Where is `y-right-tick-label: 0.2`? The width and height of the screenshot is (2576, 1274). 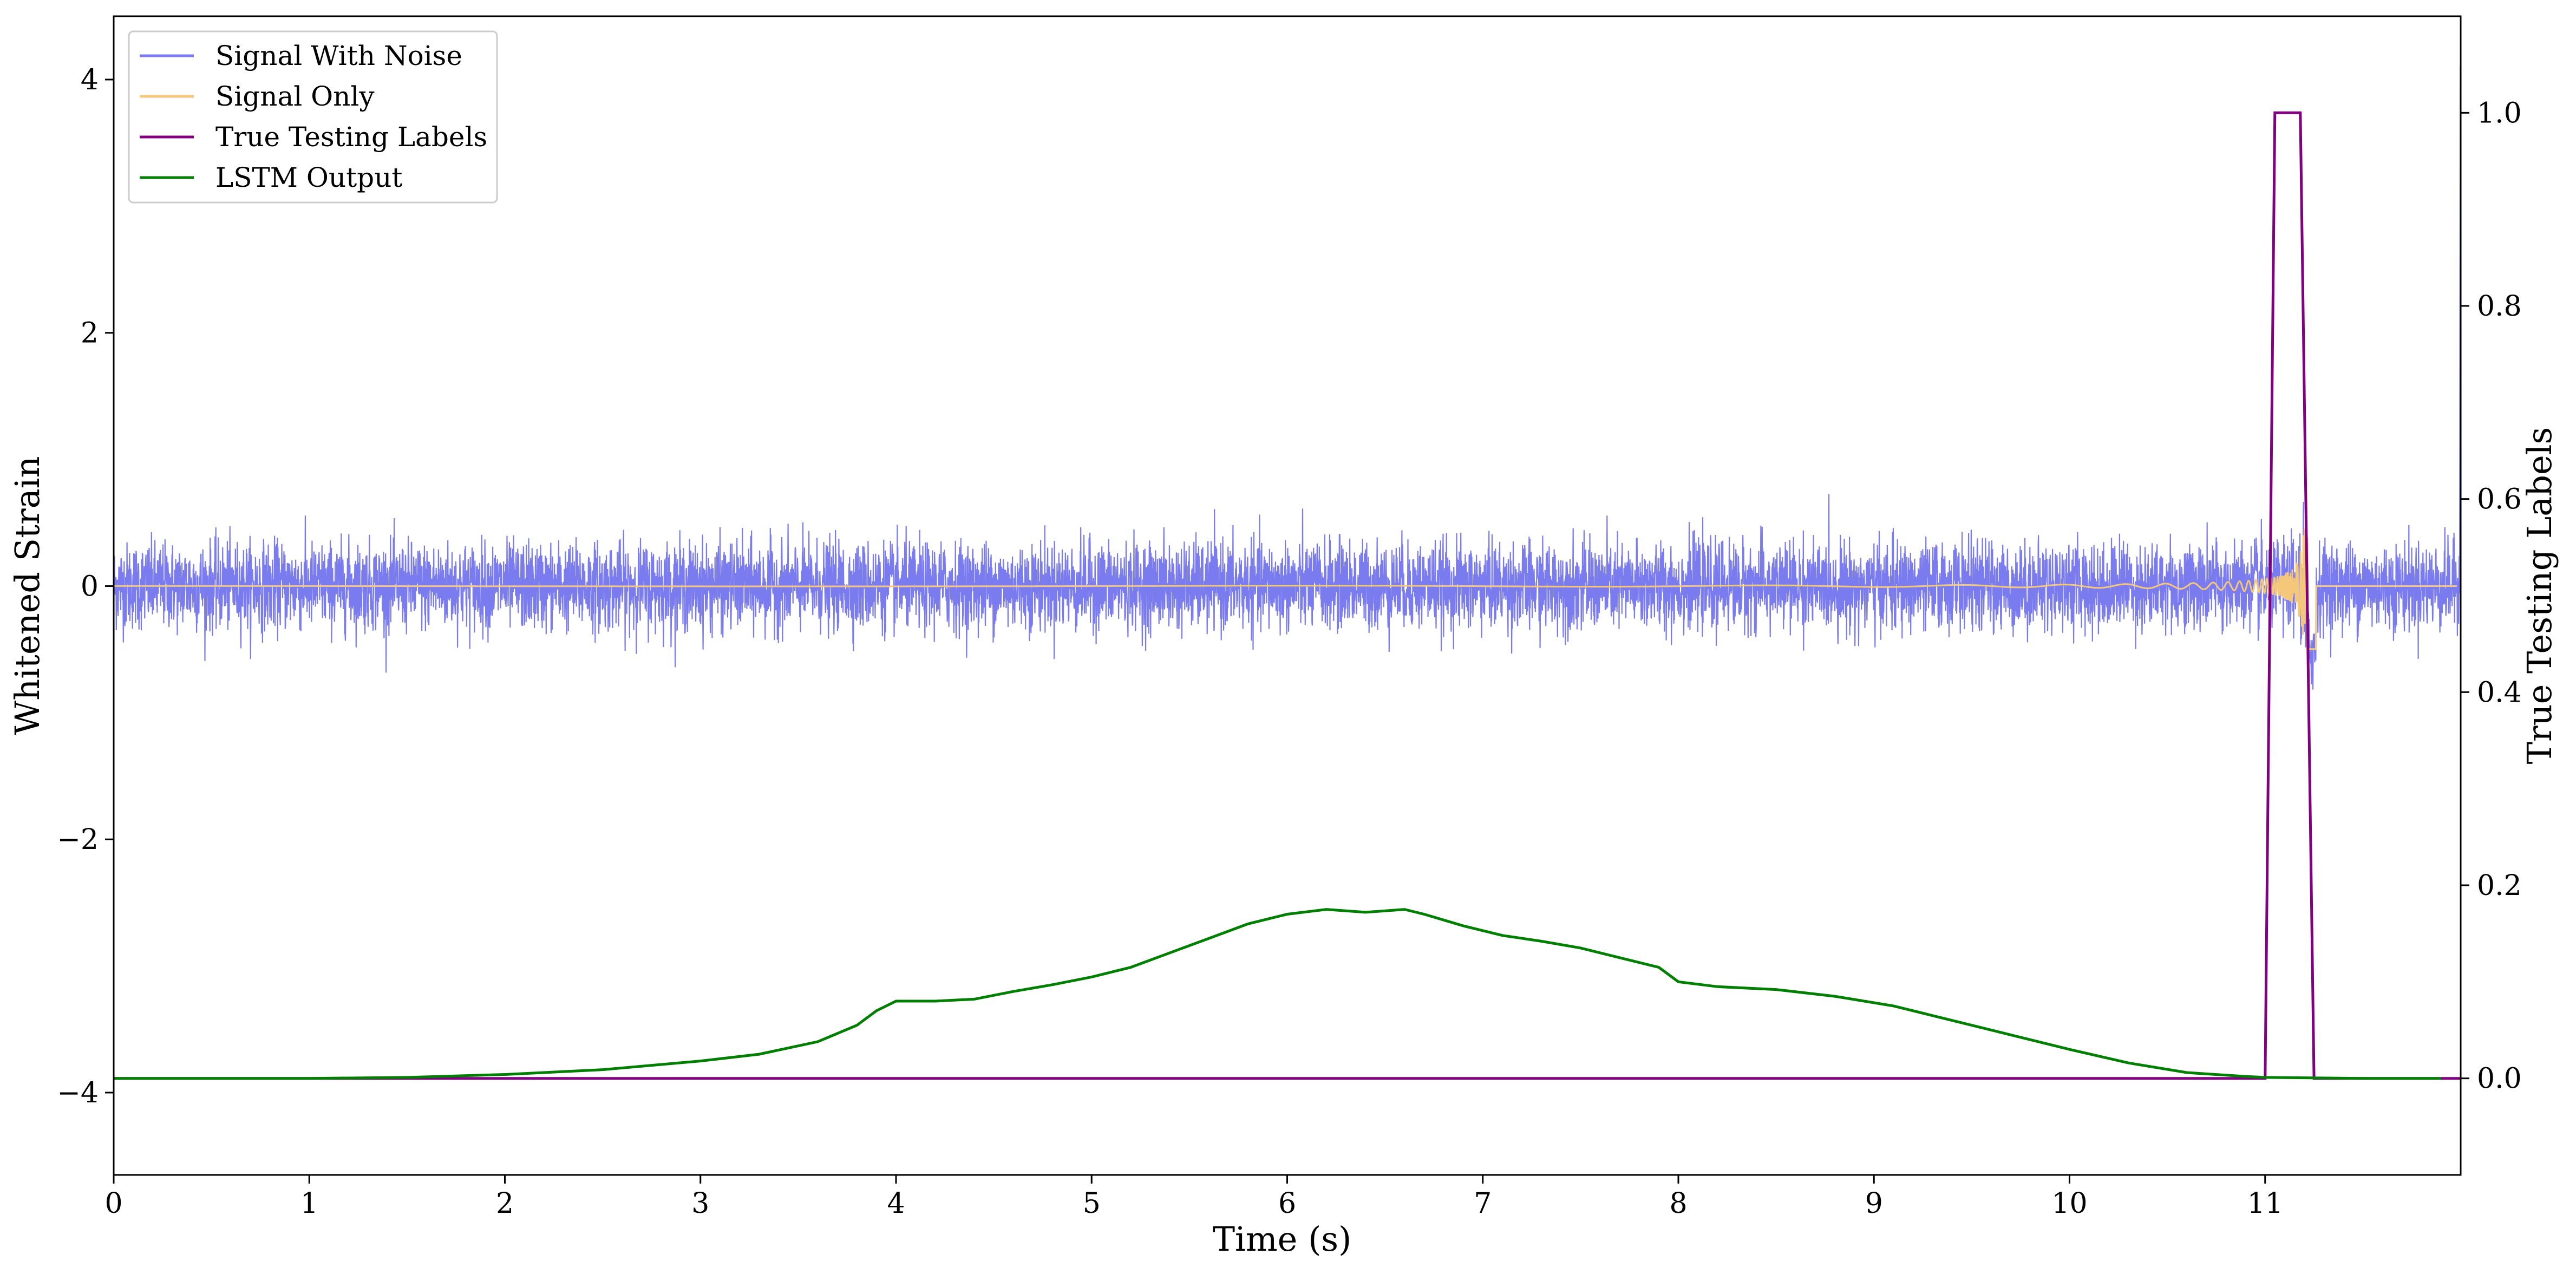 y-right-tick-label: 0.2 is located at coordinates (2500, 886).